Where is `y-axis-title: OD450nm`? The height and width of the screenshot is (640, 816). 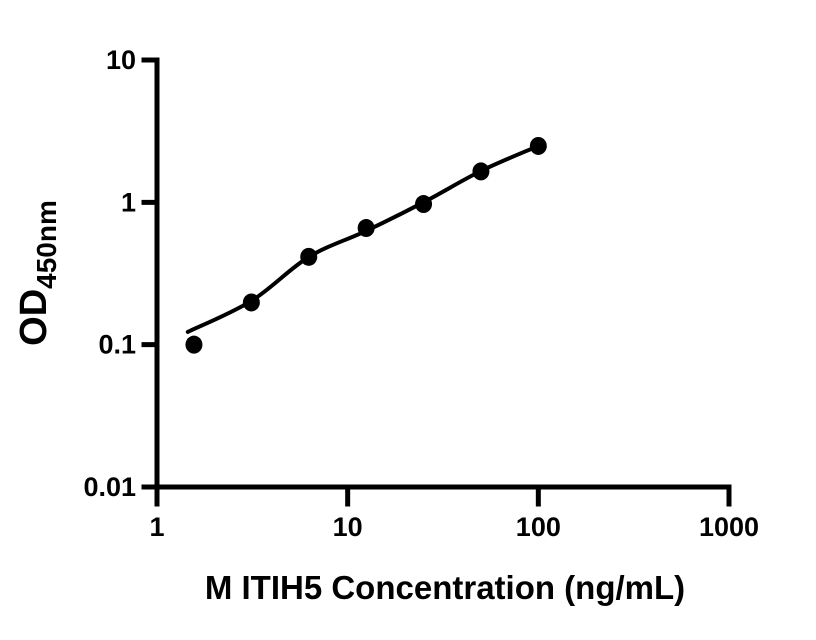 y-axis-title: OD450nm is located at coordinates (37, 273).